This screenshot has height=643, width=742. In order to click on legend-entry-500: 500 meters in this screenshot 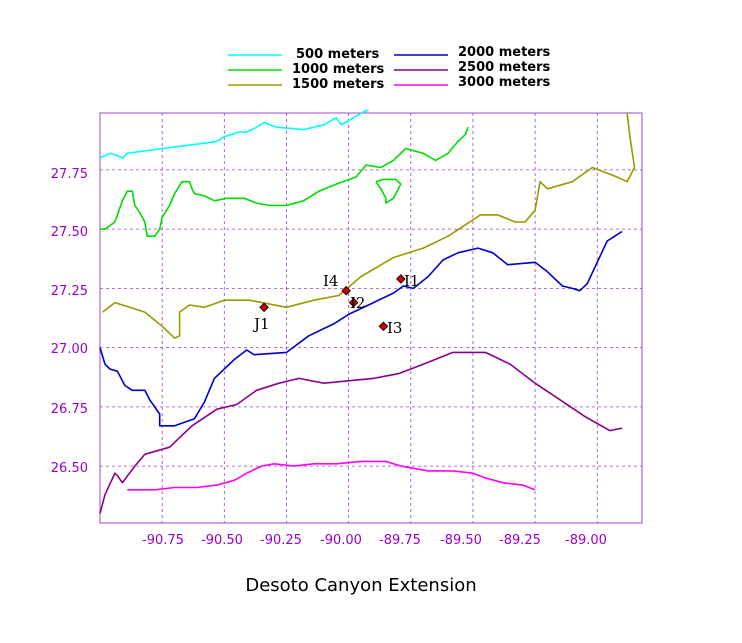, I will do `click(303, 54)`.